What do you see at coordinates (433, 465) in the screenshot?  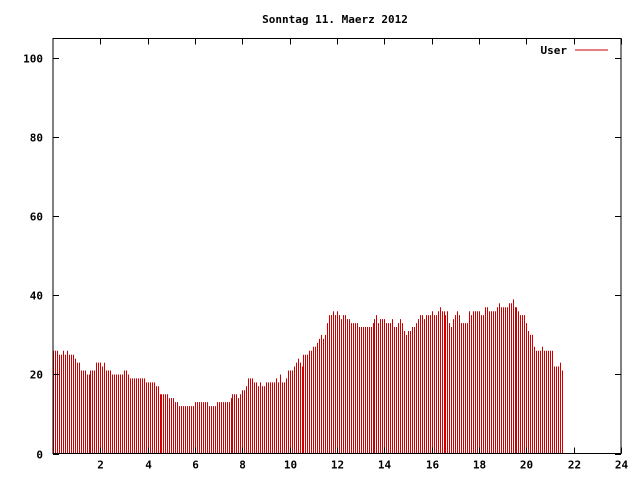 I see `x-tick-label: 16` at bounding box center [433, 465].